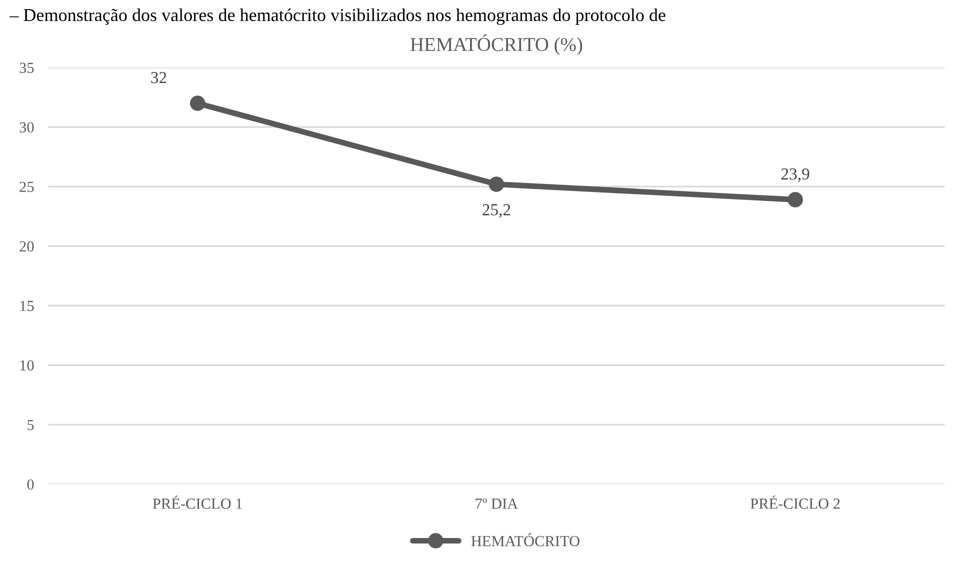  I want to click on y-tick-label: 20, so click(27, 246).